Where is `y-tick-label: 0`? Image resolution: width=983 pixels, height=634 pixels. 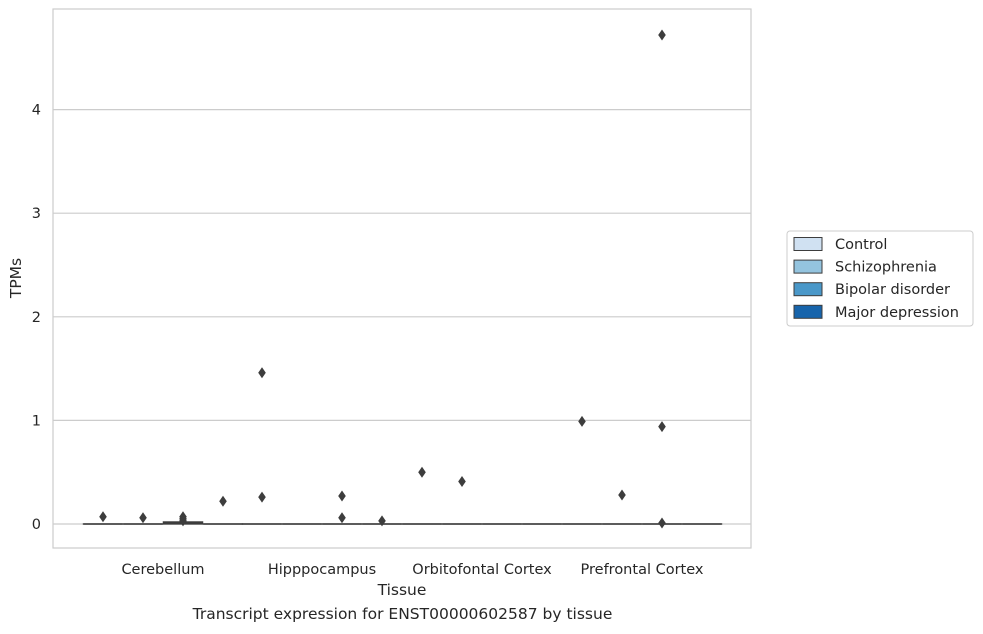 y-tick-label: 0 is located at coordinates (36, 525).